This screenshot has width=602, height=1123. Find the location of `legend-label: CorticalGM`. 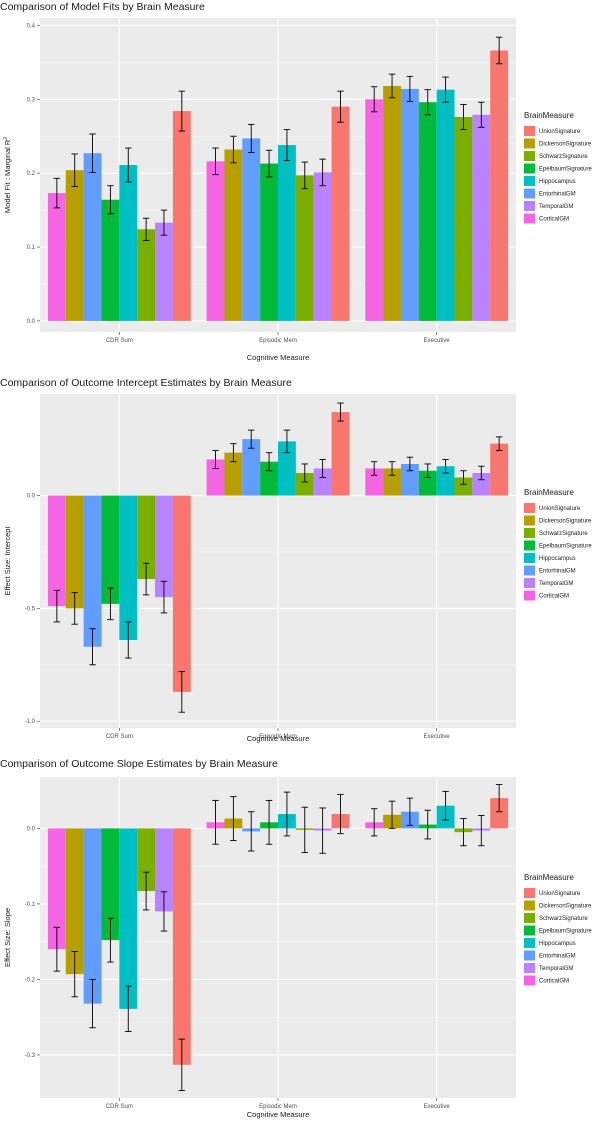

legend-label: CorticalGM is located at coordinates (554, 597).